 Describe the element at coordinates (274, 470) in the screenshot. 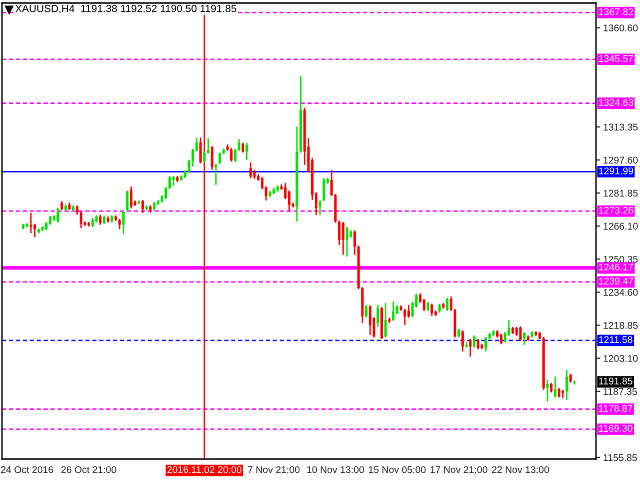

I see `x-tick-label: 7 Nov 21:00` at that location.